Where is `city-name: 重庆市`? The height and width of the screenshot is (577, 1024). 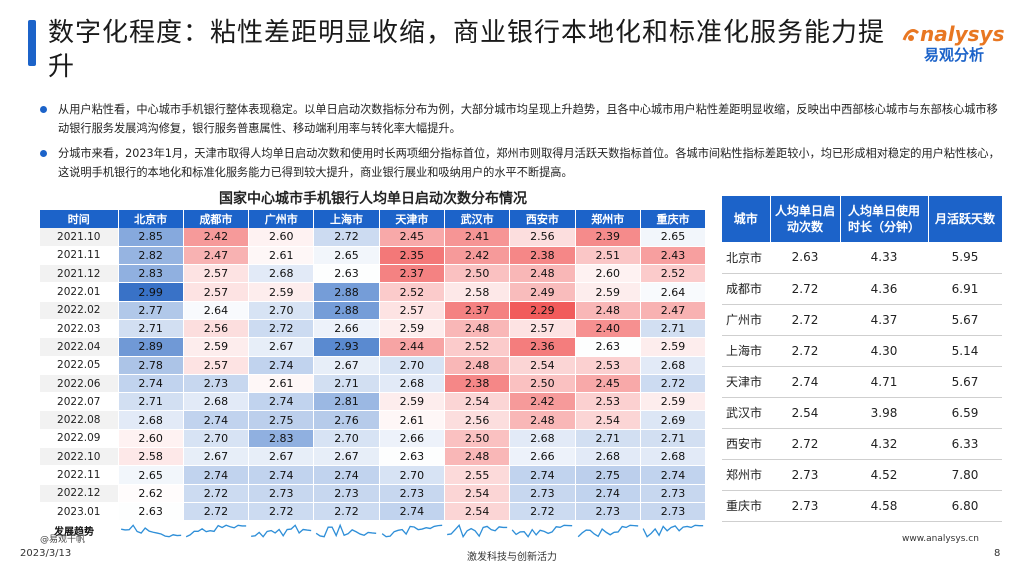 city-name: 重庆市 is located at coordinates (746, 506).